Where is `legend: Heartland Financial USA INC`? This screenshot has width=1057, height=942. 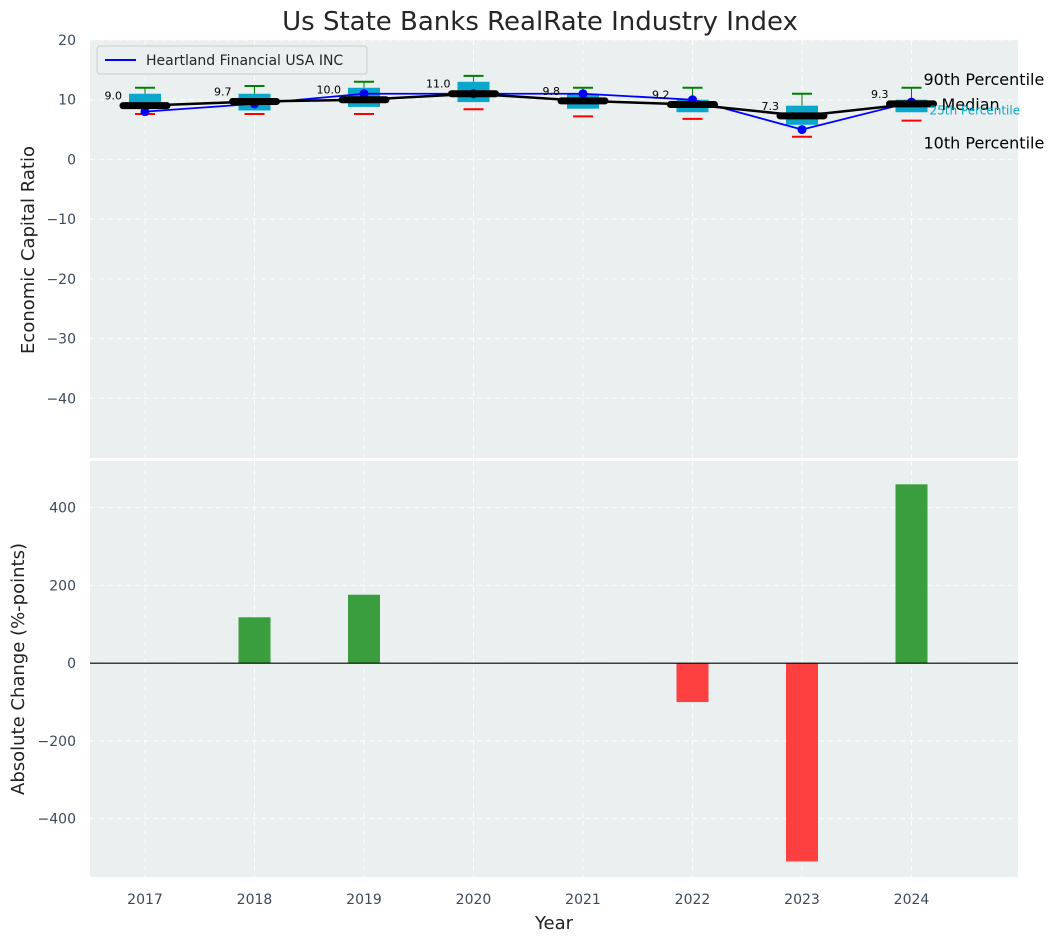 legend: Heartland Financial USA INC is located at coordinates (232, 60).